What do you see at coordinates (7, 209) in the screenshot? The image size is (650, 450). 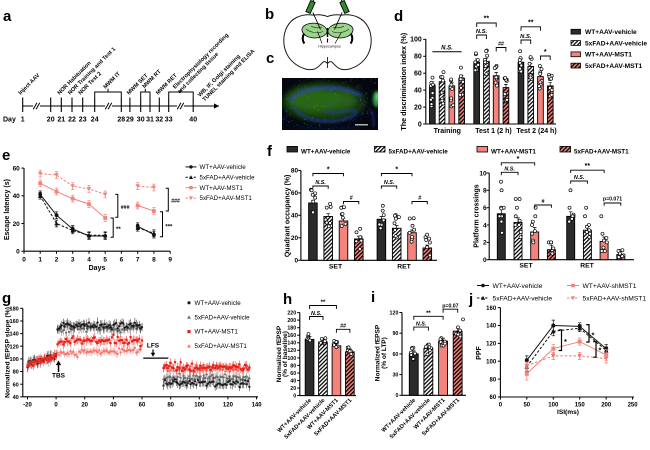 I see `svg-text: Escape latency (s)` at bounding box center [7, 209].